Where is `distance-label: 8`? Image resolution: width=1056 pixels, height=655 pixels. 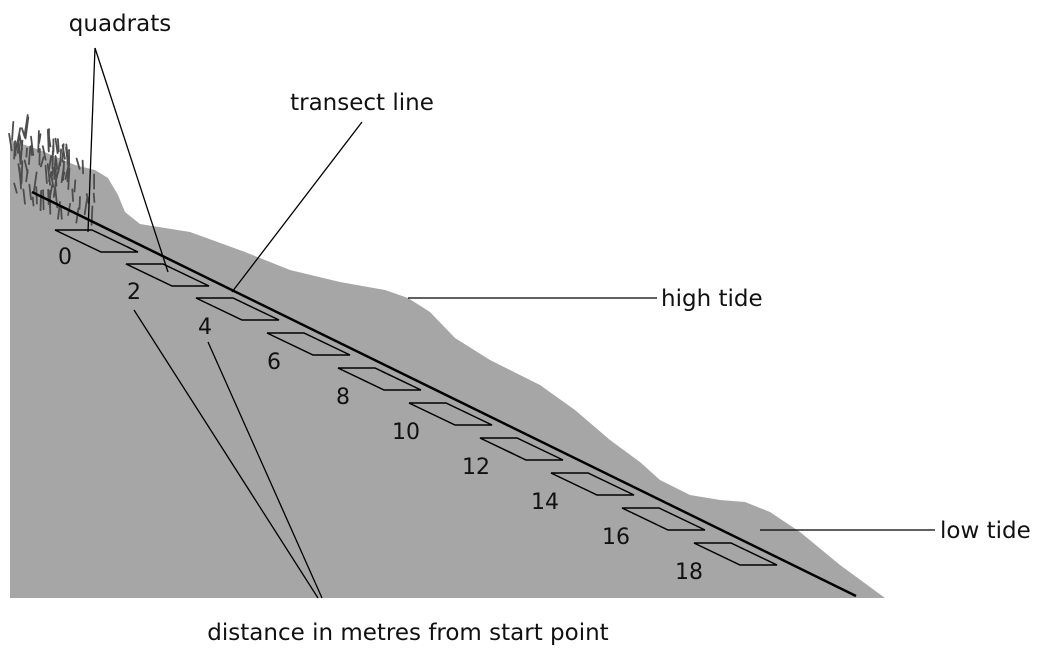
distance-label: 8 is located at coordinates (343, 397).